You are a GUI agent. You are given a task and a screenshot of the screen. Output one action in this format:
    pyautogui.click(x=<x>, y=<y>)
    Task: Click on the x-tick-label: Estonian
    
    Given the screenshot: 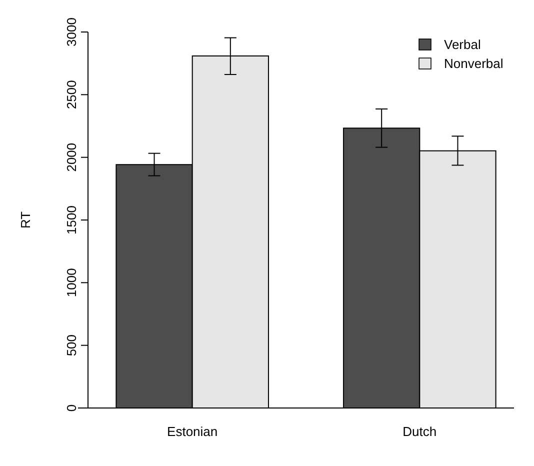 What is the action you would take?
    pyautogui.click(x=192, y=431)
    